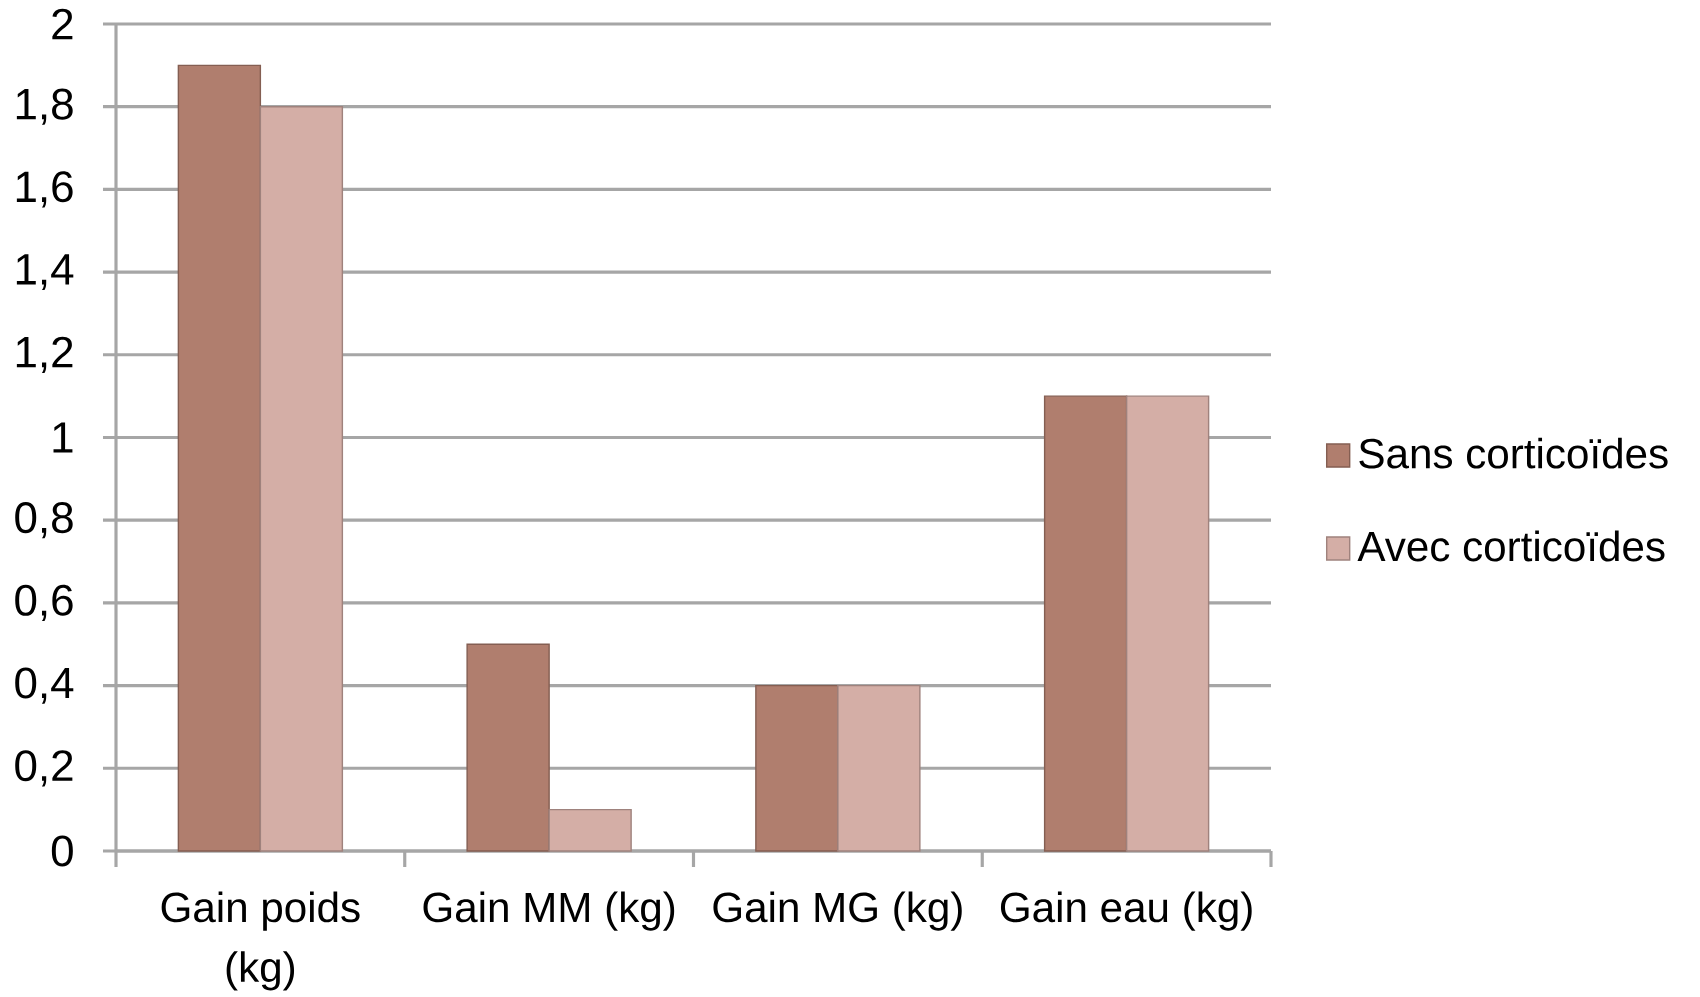 This screenshot has height=997, width=1700. Describe the element at coordinates (62, 24) in the screenshot. I see `y-tick-label: 2` at that location.